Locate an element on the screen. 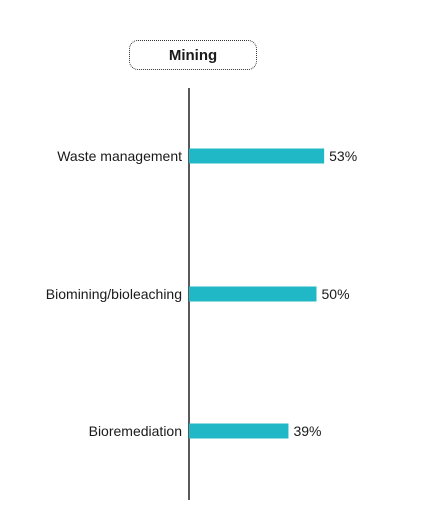  category-label: Waste management is located at coordinates (119, 156).